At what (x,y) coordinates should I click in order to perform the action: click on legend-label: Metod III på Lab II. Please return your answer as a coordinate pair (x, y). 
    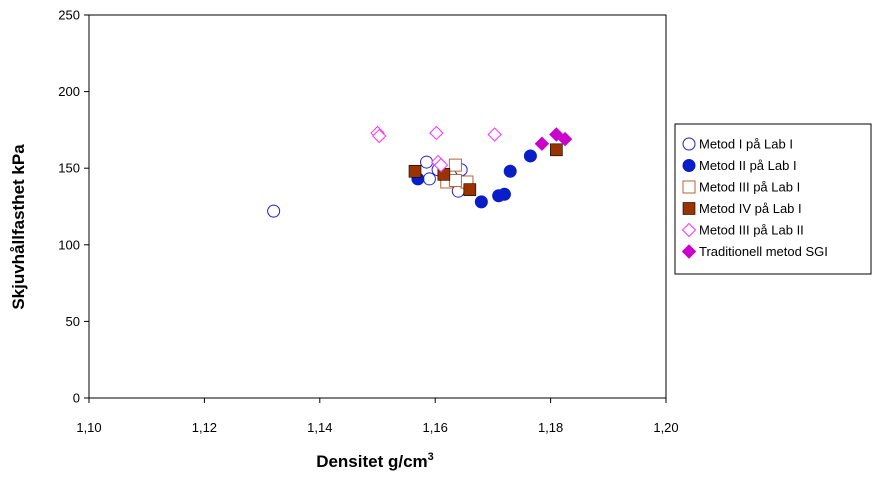
    Looking at the image, I should click on (751, 230).